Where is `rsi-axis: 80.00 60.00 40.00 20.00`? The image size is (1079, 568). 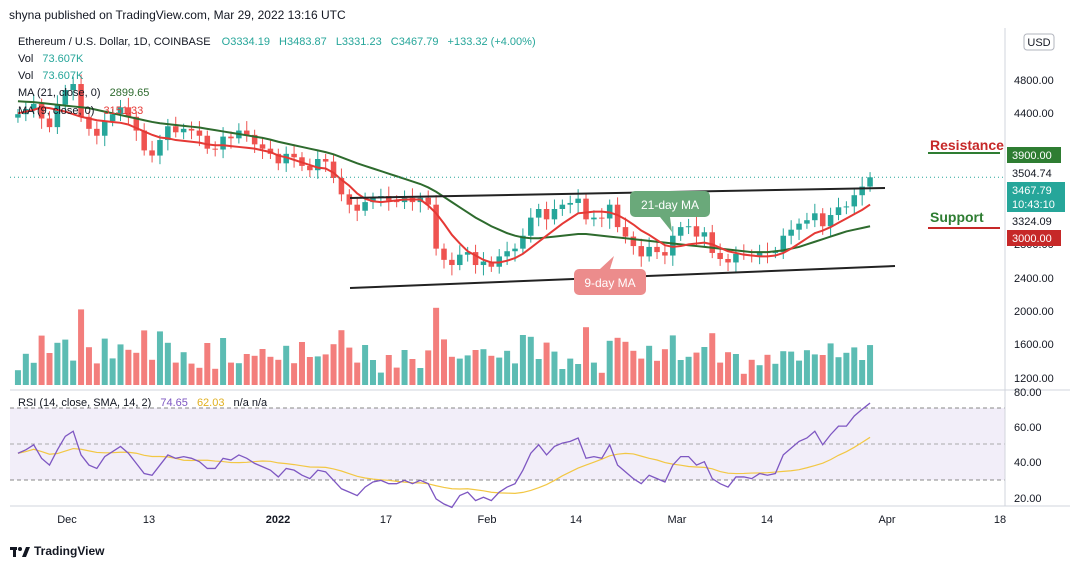 rsi-axis: 80.00 60.00 40.00 20.00 is located at coordinates (1028, 446).